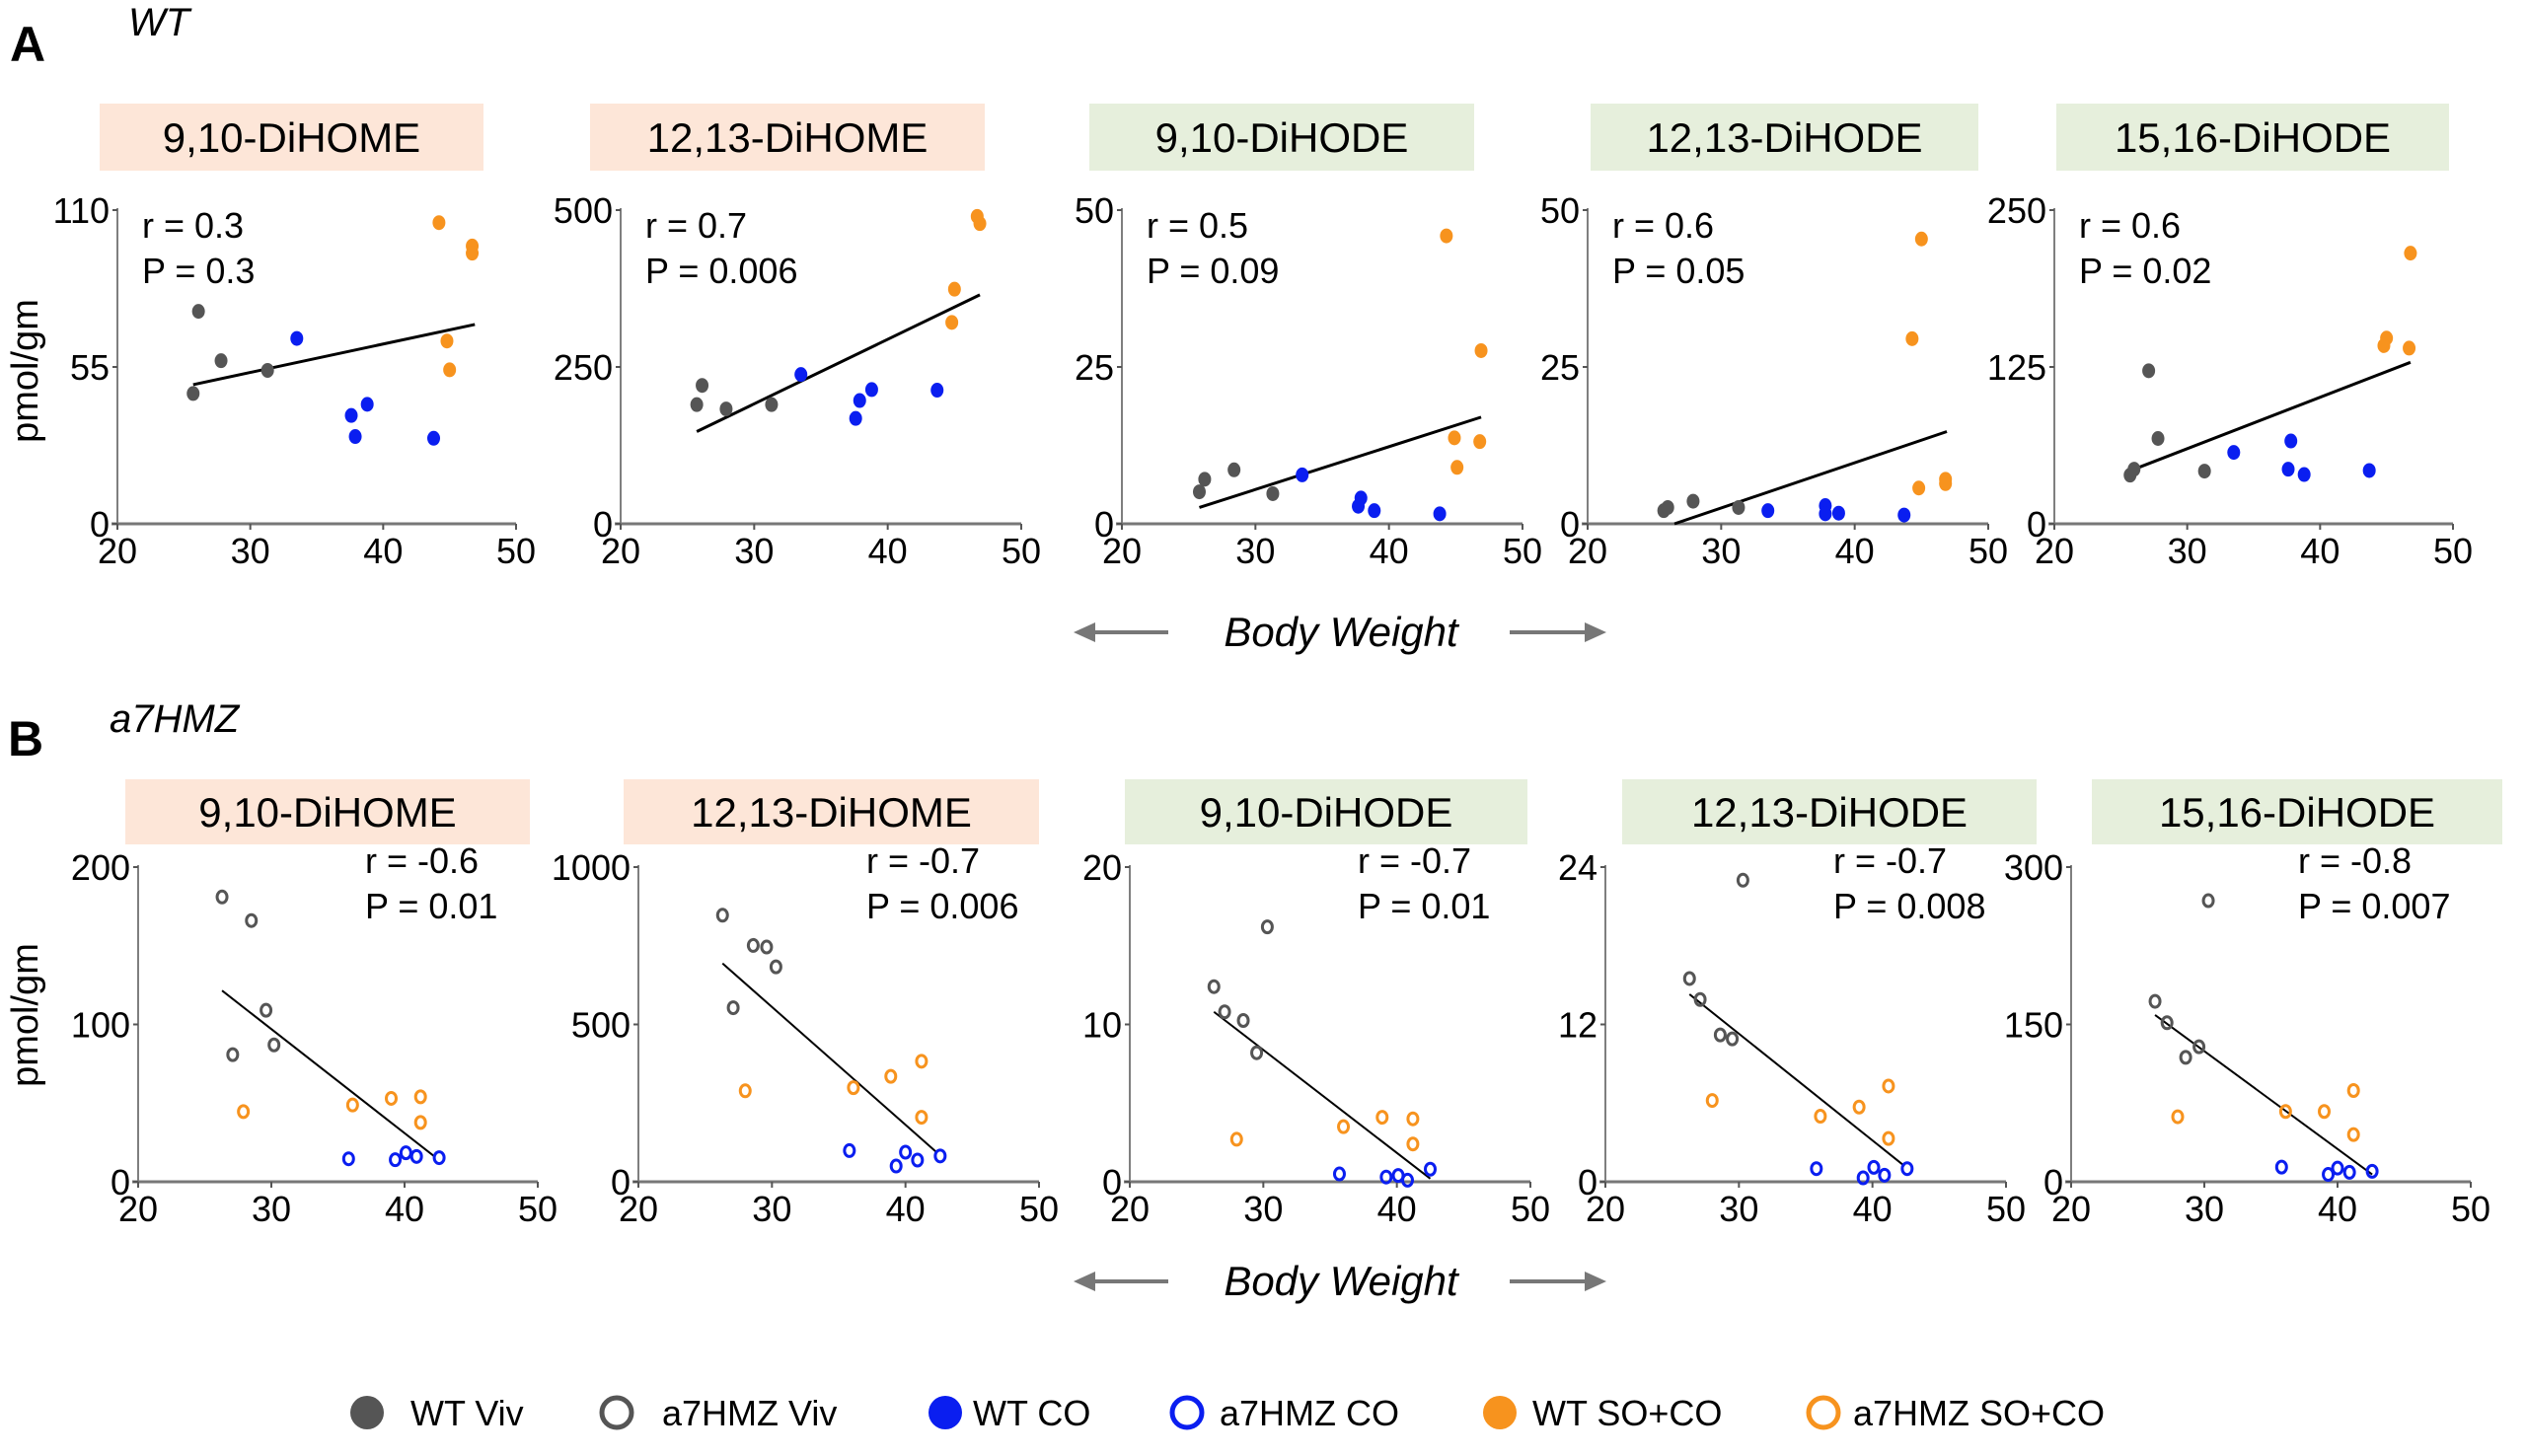  Describe the element at coordinates (2253, 137) in the screenshot. I see `panel-title: 15,16-DiHODE` at that location.